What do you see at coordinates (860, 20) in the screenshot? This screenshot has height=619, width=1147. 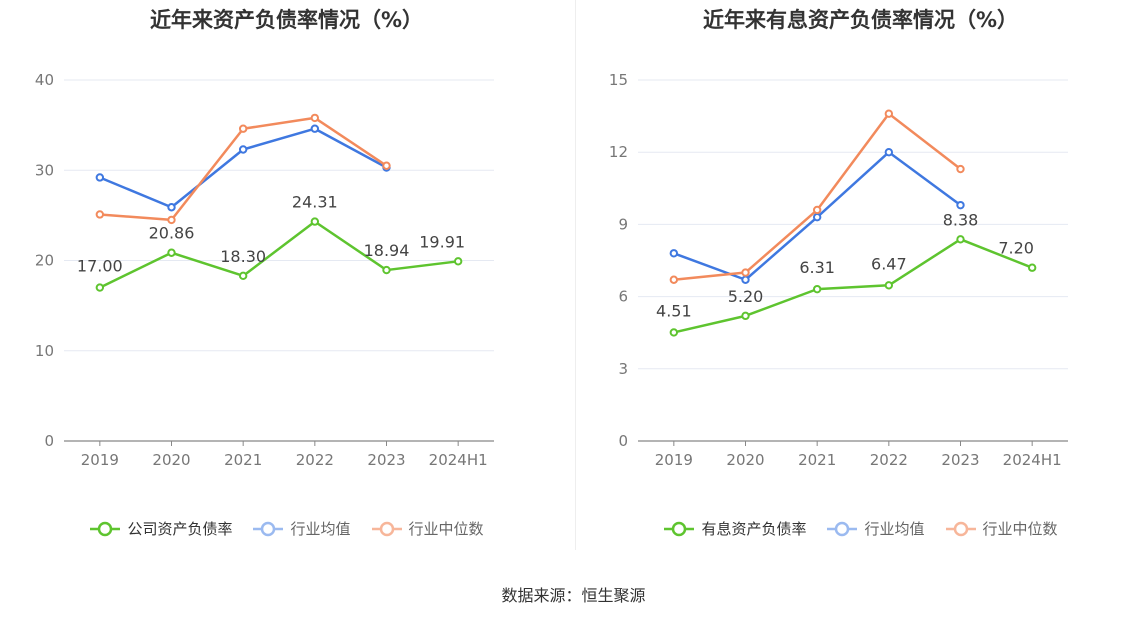 I see `chart-title: 近年来有息资产负债率情况（%）` at bounding box center [860, 20].